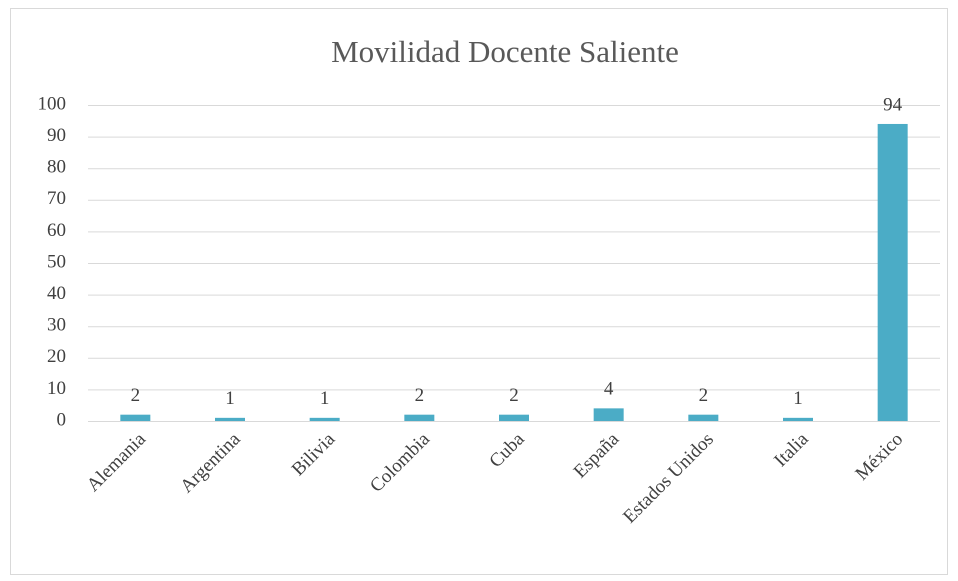 The height and width of the screenshot is (581, 958). Describe the element at coordinates (56, 135) in the screenshot. I see `y-tick-label: 90` at that location.